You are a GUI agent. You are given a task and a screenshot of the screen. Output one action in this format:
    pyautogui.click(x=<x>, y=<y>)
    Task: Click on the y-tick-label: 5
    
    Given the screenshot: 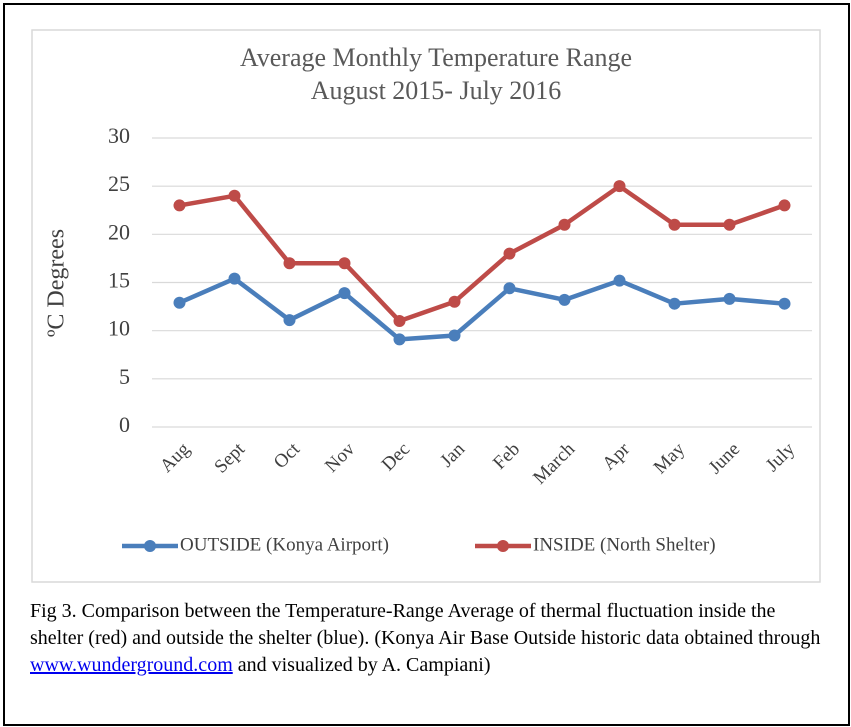 What is the action you would take?
    pyautogui.click(x=124, y=376)
    